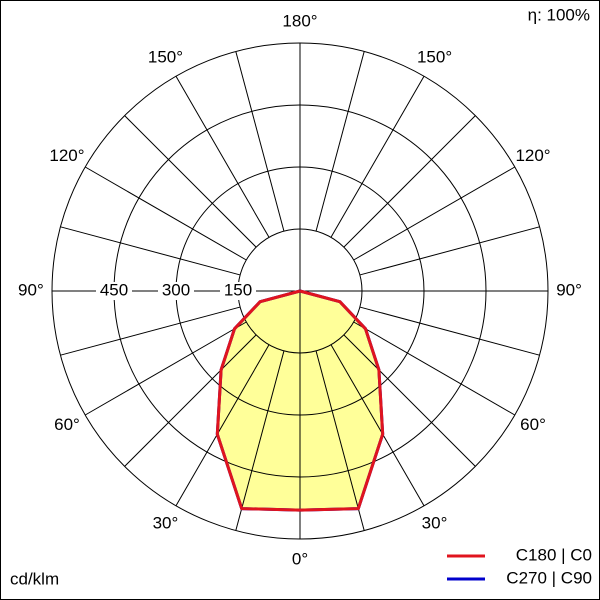 This screenshot has width=600, height=600. I want to click on radial-label: 150, so click(238, 289).